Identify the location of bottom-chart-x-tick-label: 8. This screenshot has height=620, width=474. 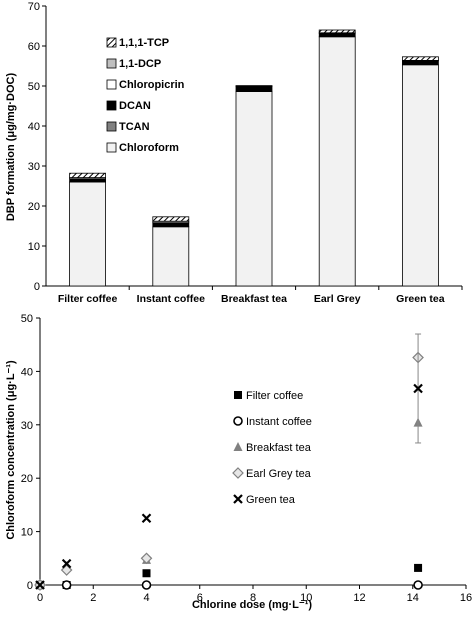
(253, 598).